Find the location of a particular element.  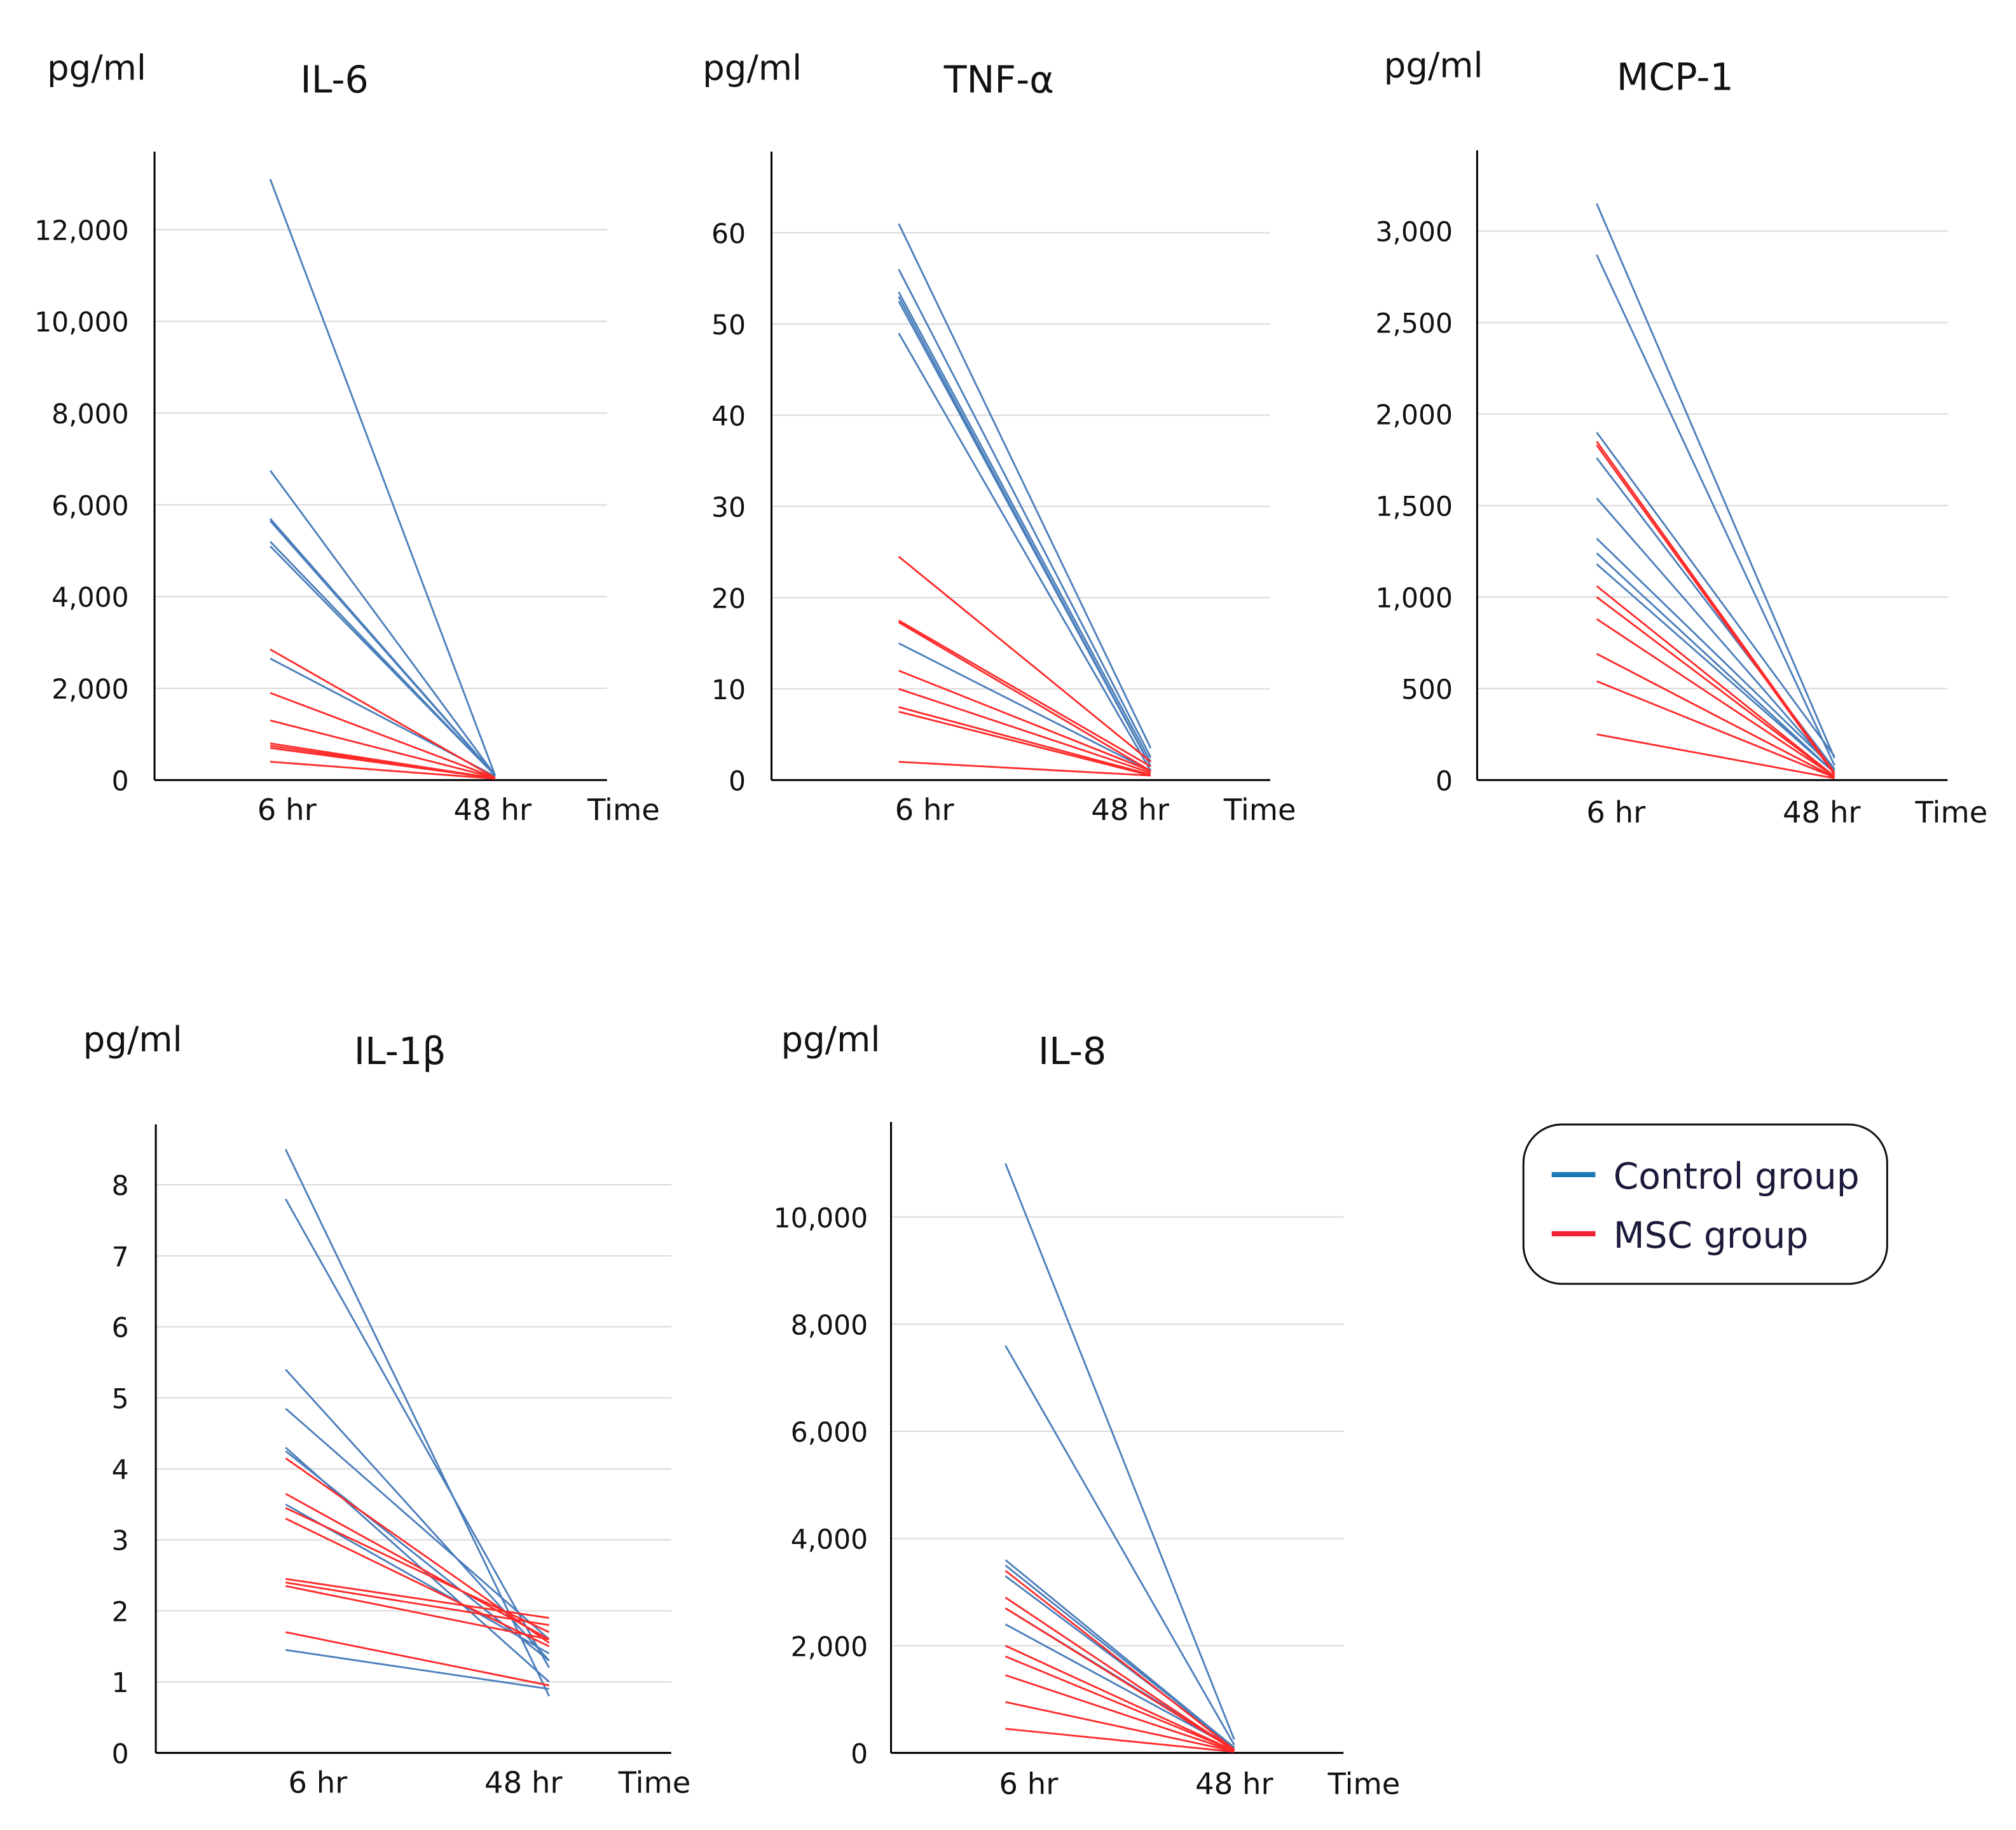

y-tick-label: 1,500 is located at coordinates (1414, 507).